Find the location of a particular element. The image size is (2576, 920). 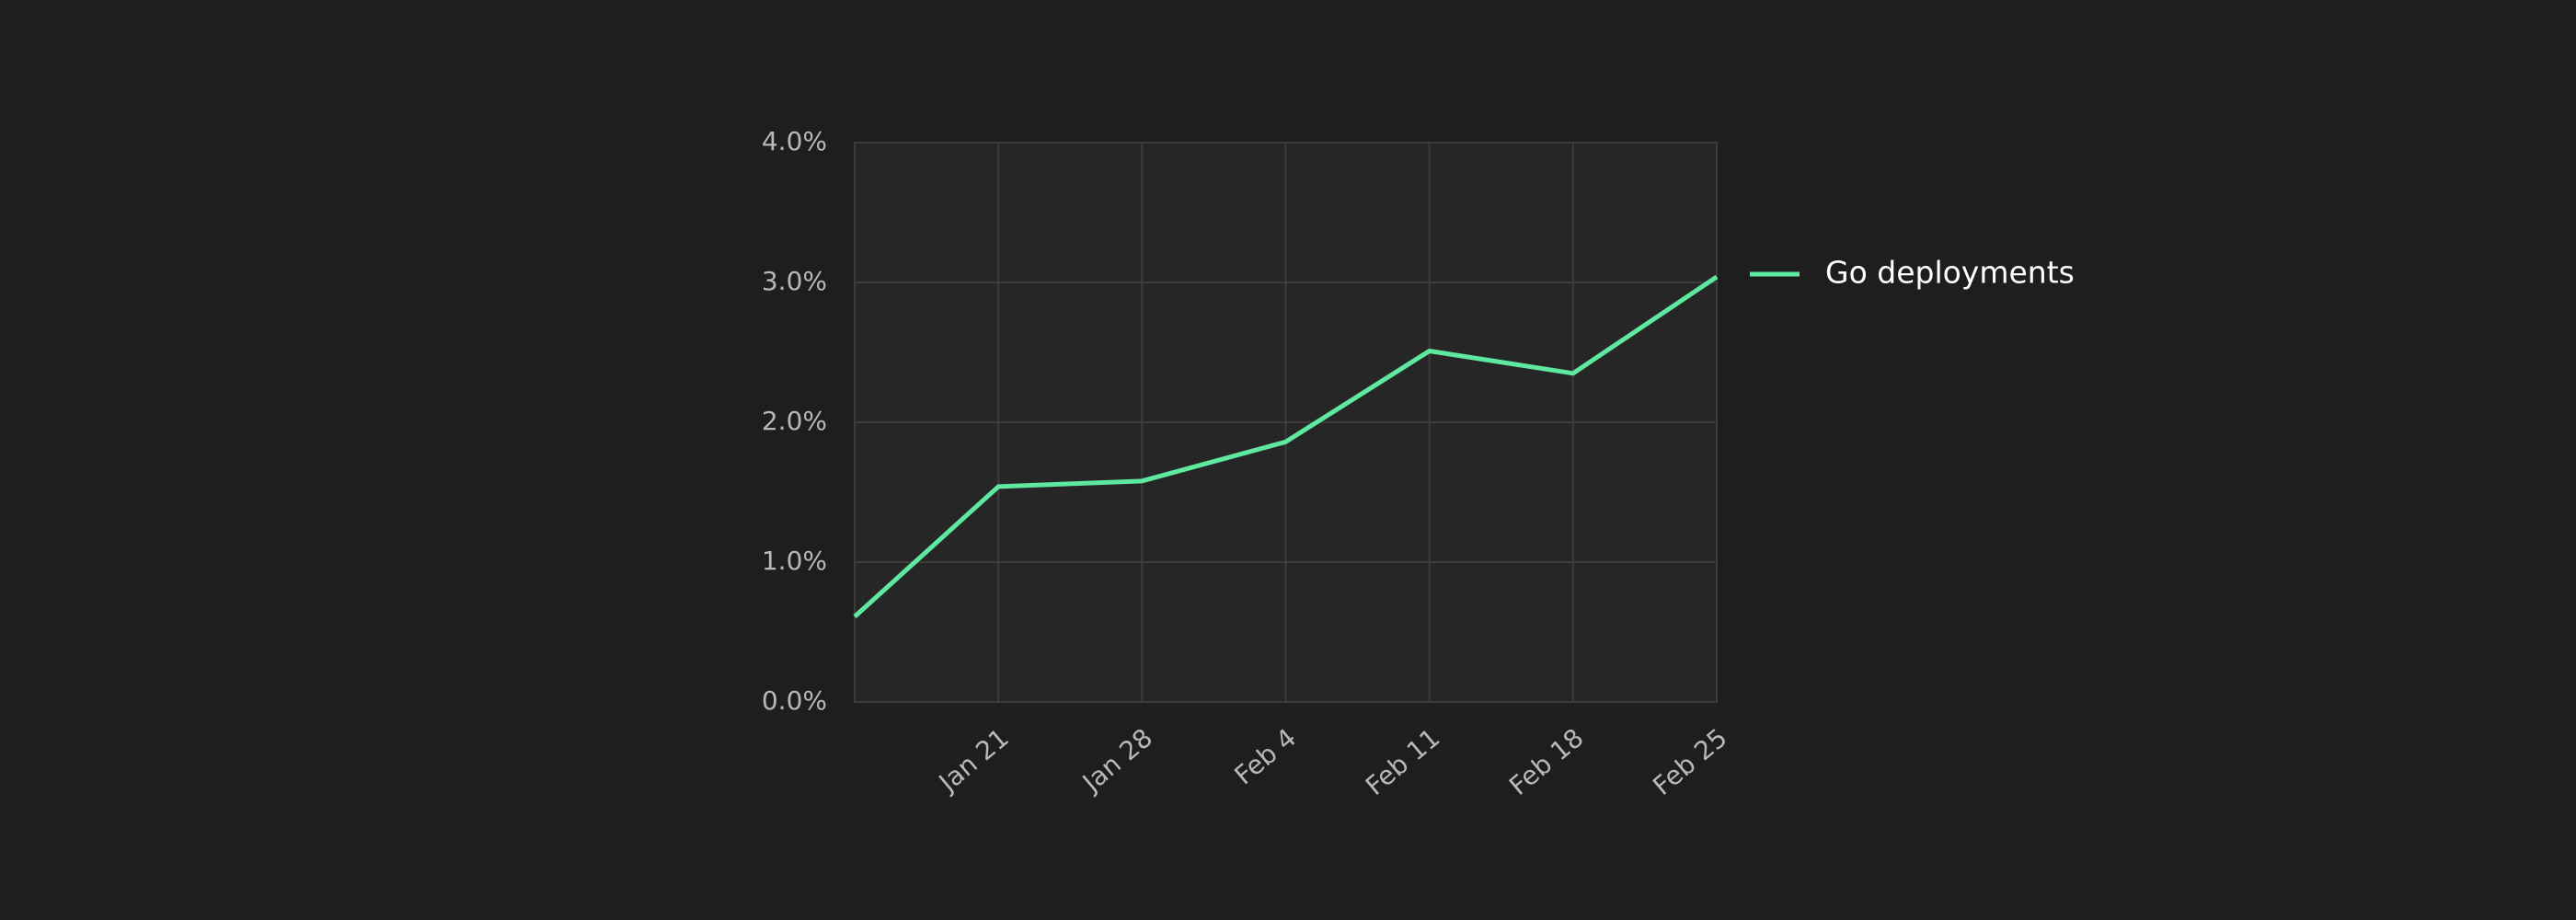

y-tick-label: 1.0% is located at coordinates (794, 561).